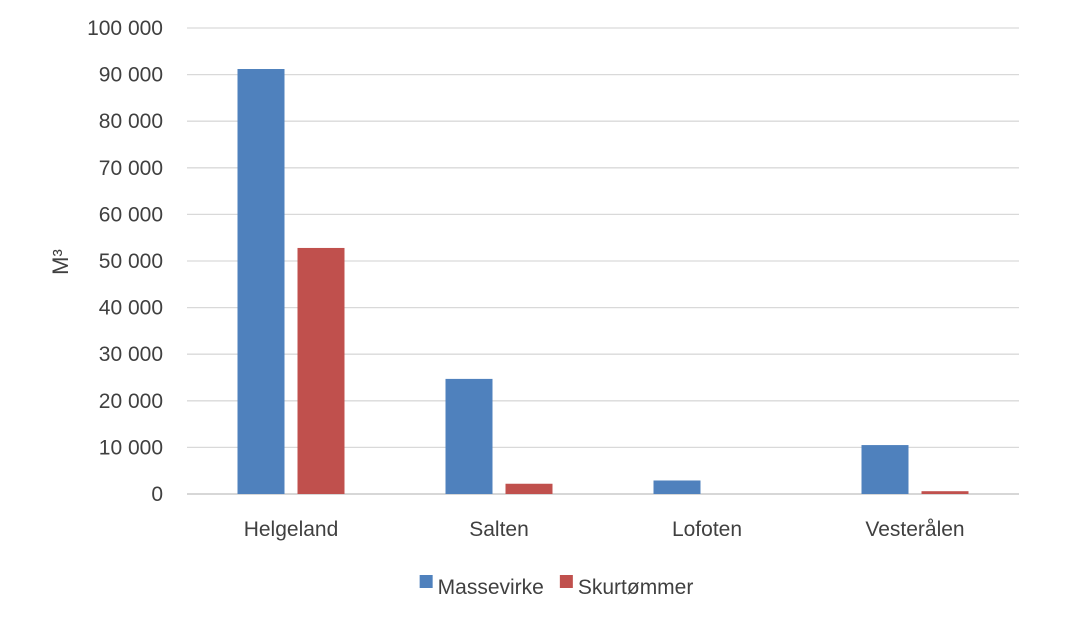 Image resolution: width=1085 pixels, height=620 pixels. Describe the element at coordinates (131, 168) in the screenshot. I see `y-tick-label: 70 000` at that location.